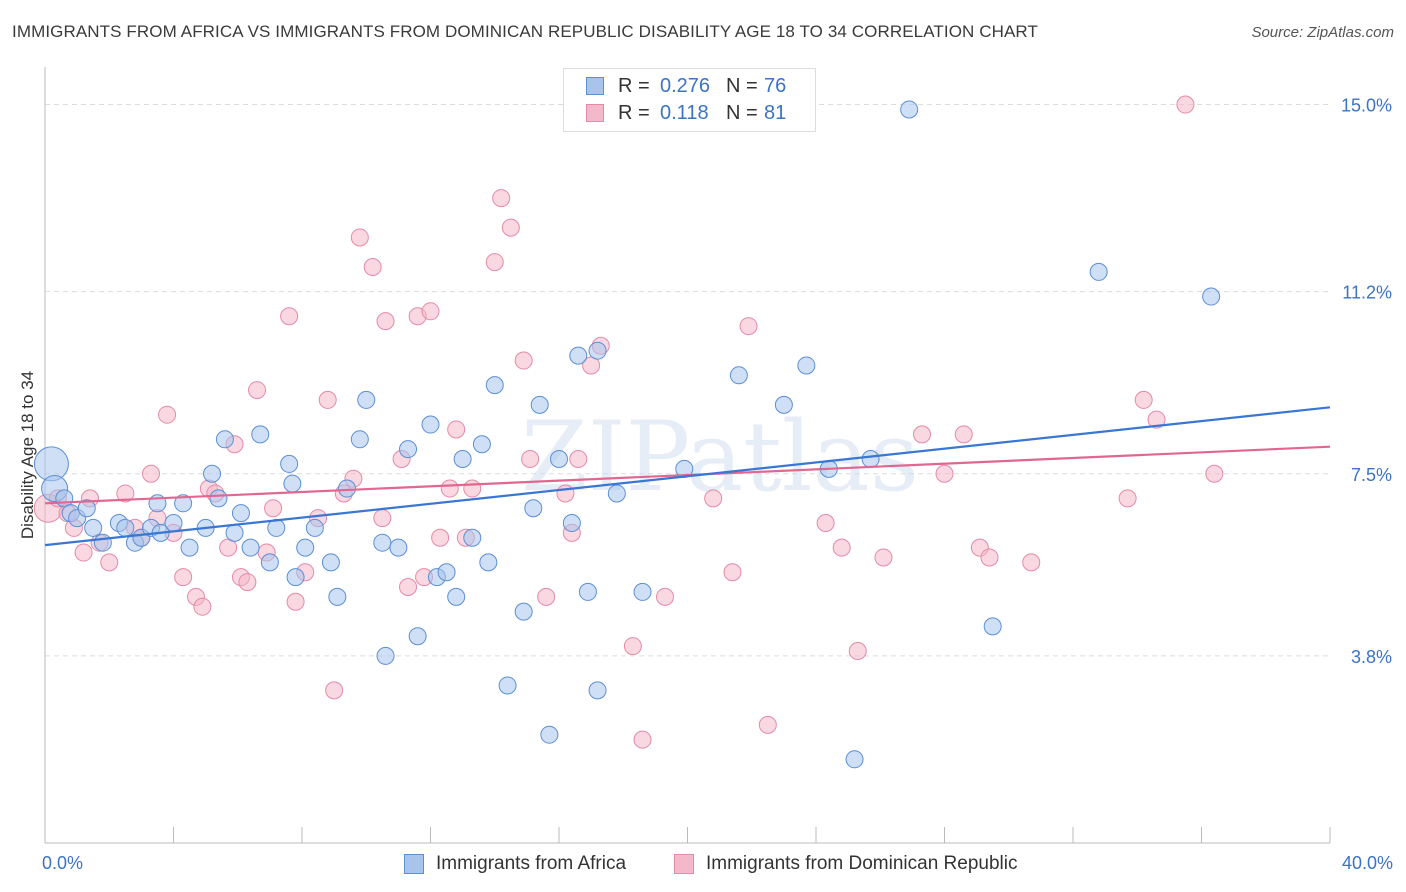  I want to click on stats-legend: R = 0.276 N = 76 R = 0.118 N = 81, so click(689, 100).